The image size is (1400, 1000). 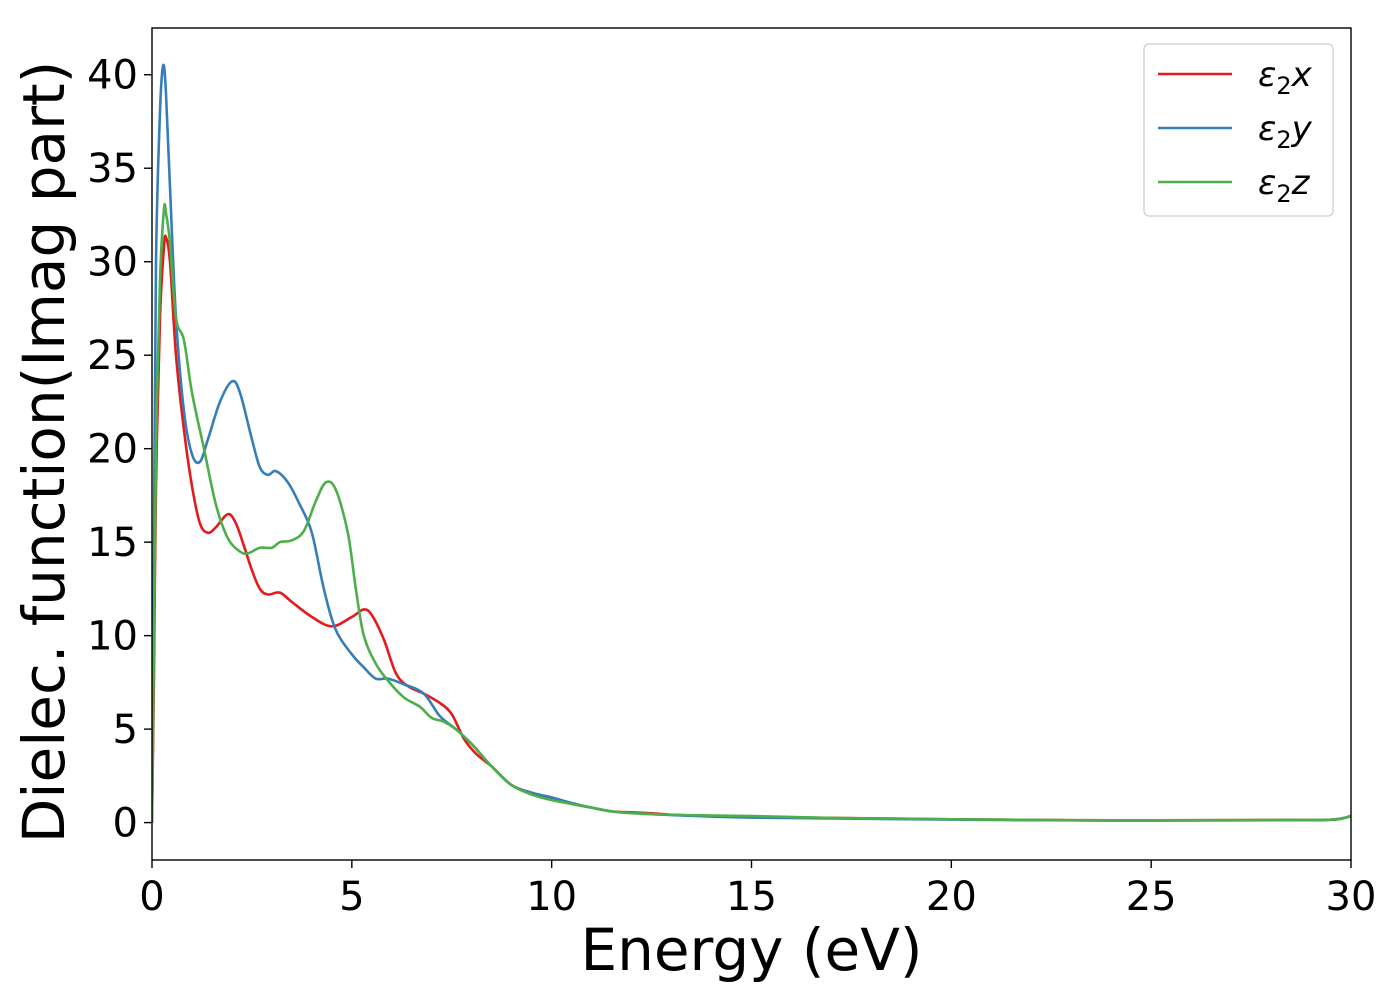 I want to click on y-tick-label: 15, so click(x=112, y=543).